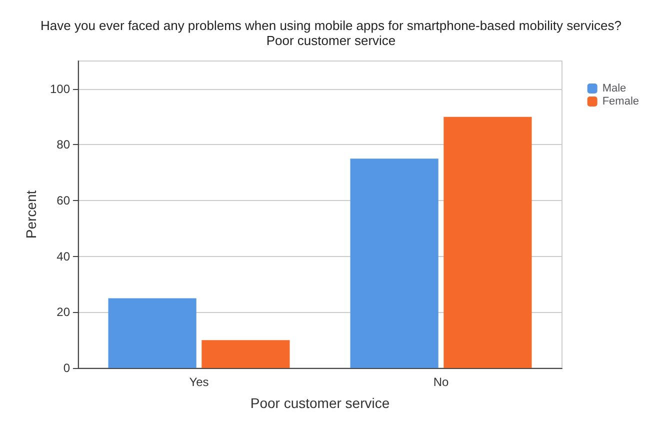  Describe the element at coordinates (441, 382) in the screenshot. I see `x-tick-label: No` at that location.